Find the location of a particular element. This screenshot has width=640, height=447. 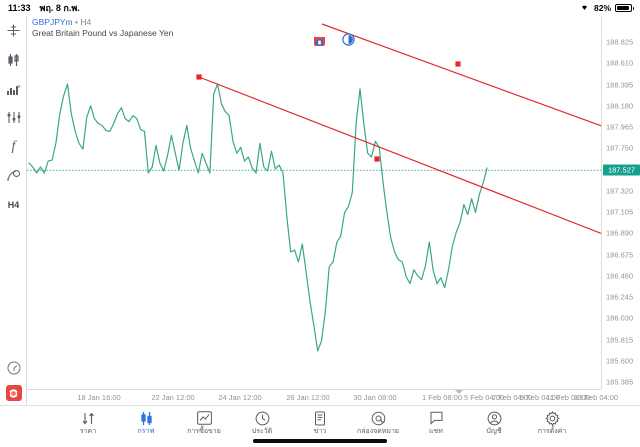

price-axis-tick: 187.965 is located at coordinates (620, 127).